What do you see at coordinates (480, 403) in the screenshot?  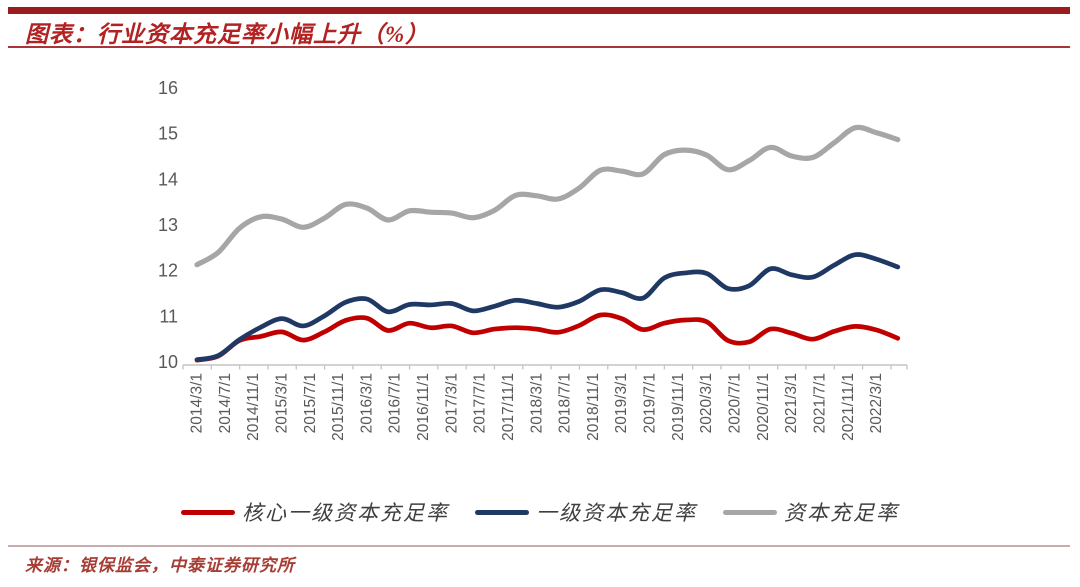 I see `x-axis-tick-label: 2017/7/1` at bounding box center [480, 403].